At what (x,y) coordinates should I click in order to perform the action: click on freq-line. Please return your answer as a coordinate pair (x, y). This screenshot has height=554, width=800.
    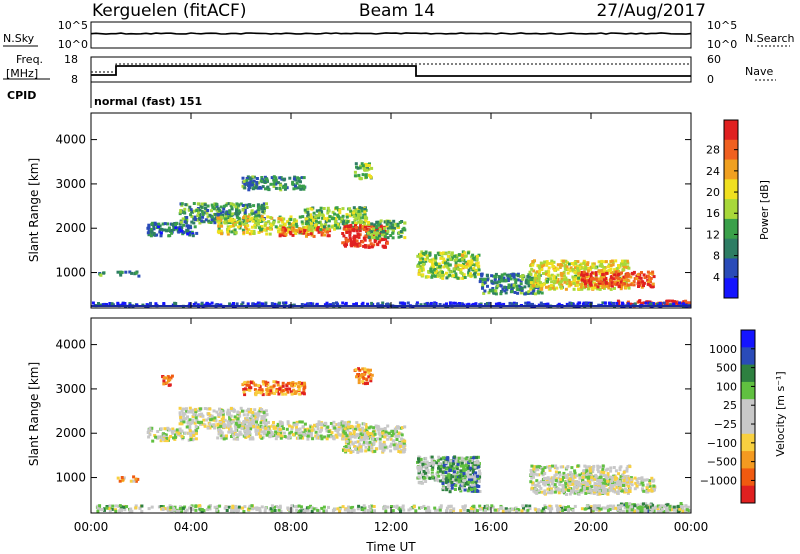
    Looking at the image, I should click on (391, 71).